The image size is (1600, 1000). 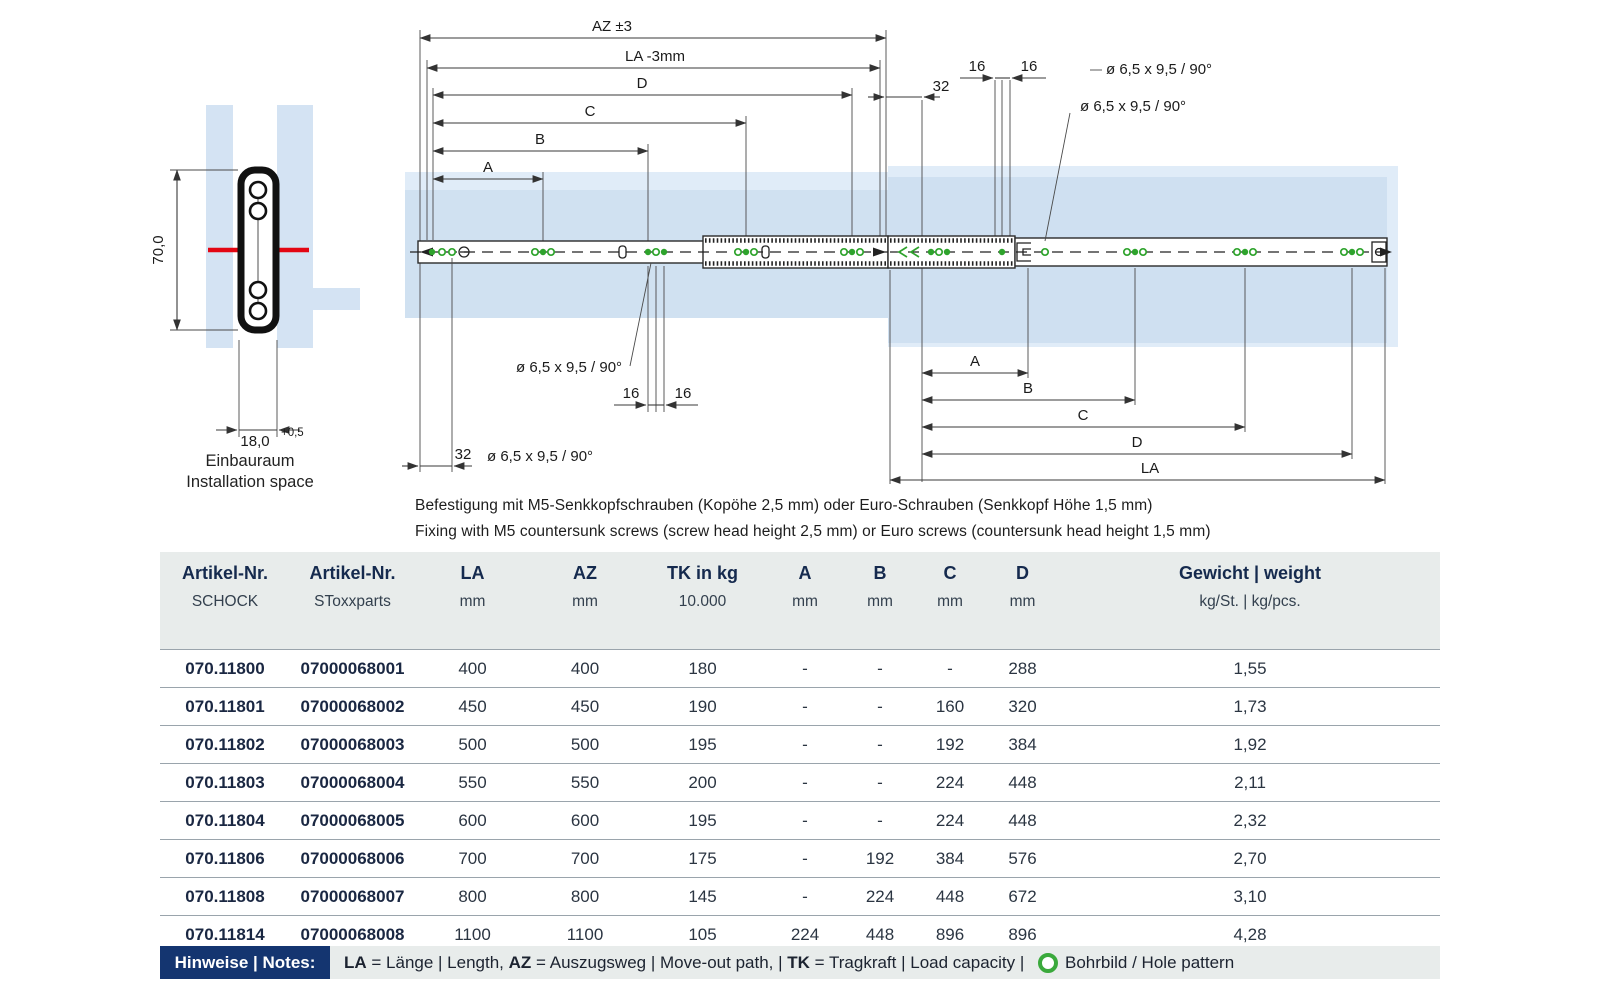 I want to click on table-cell: 1100, so click(x=472, y=934).